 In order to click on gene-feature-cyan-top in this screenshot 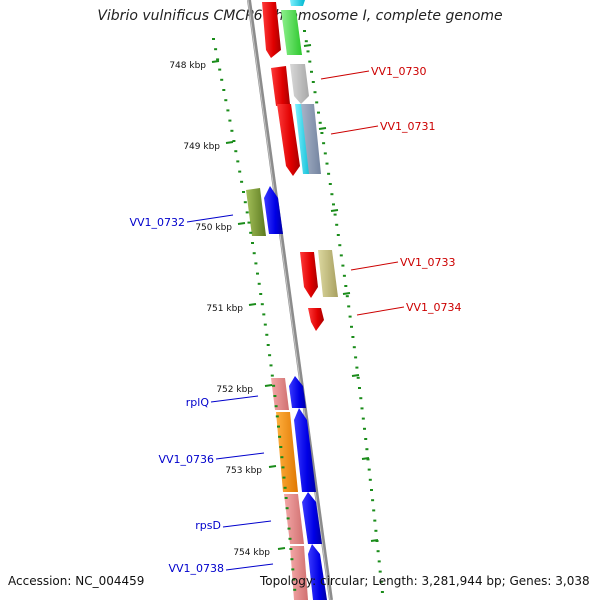, I will do `click(297, 3)`.